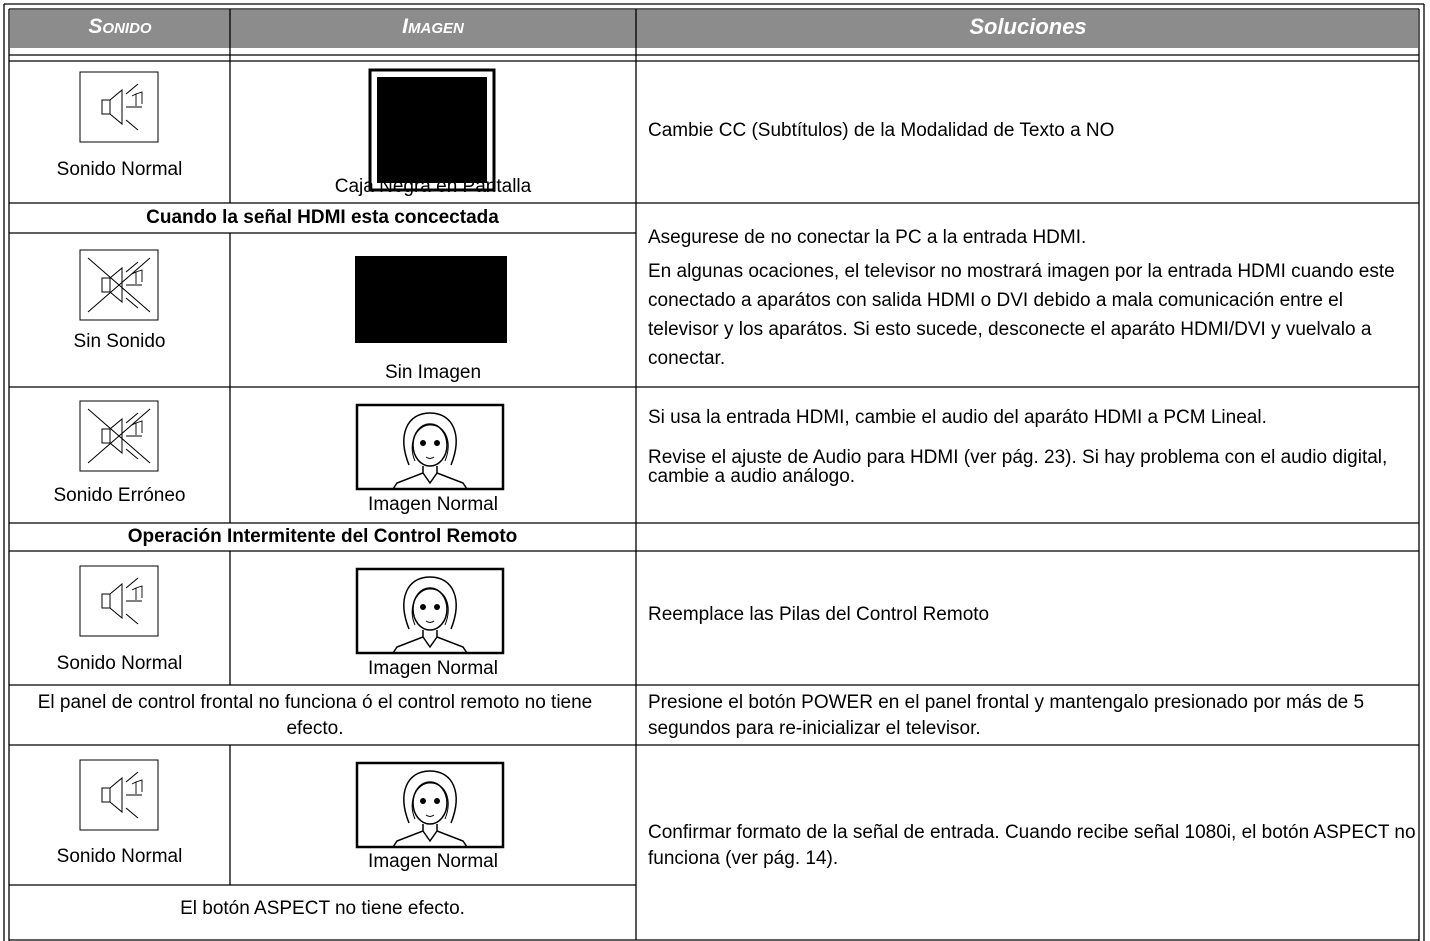 The width and height of the screenshot is (1430, 941). Describe the element at coordinates (819, 614) in the screenshot. I see `solution: Reemplace las Pilas del Control Remoto` at that location.